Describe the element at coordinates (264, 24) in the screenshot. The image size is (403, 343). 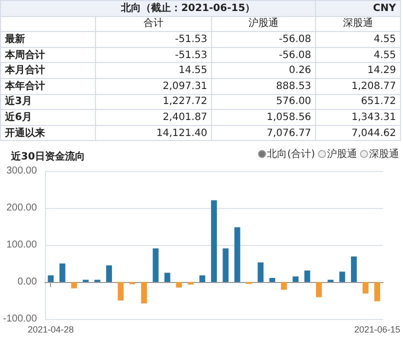
I see `category-label: 沪股通` at that location.